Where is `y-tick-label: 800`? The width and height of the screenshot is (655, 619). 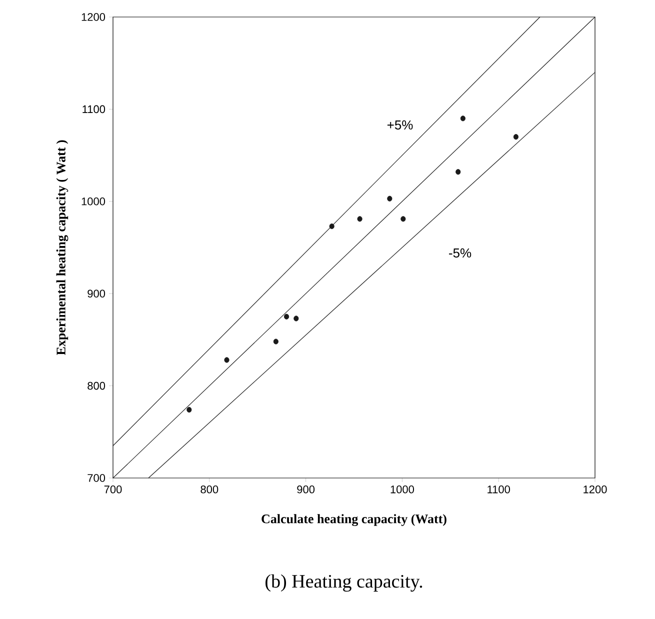
y-tick-label: 800 is located at coordinates (97, 386).